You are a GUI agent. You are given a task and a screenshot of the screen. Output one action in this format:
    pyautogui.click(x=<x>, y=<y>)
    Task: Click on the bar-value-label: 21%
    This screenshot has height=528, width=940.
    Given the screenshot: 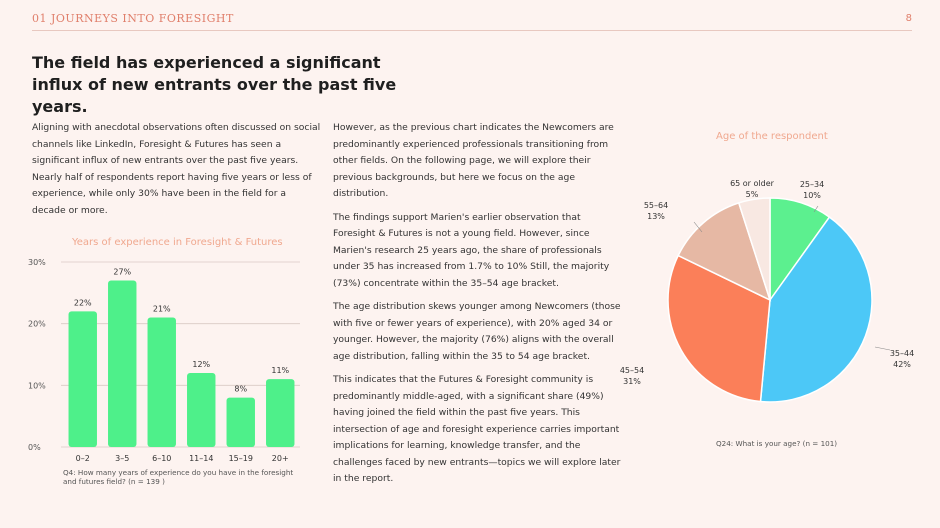 What is the action you would take?
    pyautogui.click(x=162, y=309)
    